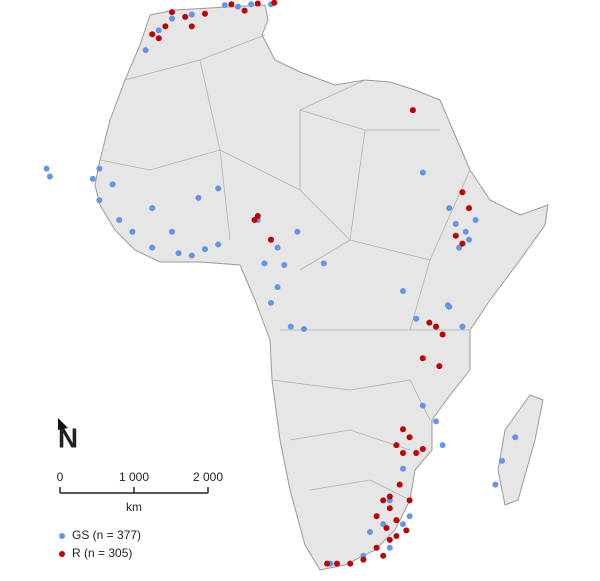 The image size is (600, 581). Describe the element at coordinates (60, 477) in the screenshot. I see `scale-label: 0` at that location.